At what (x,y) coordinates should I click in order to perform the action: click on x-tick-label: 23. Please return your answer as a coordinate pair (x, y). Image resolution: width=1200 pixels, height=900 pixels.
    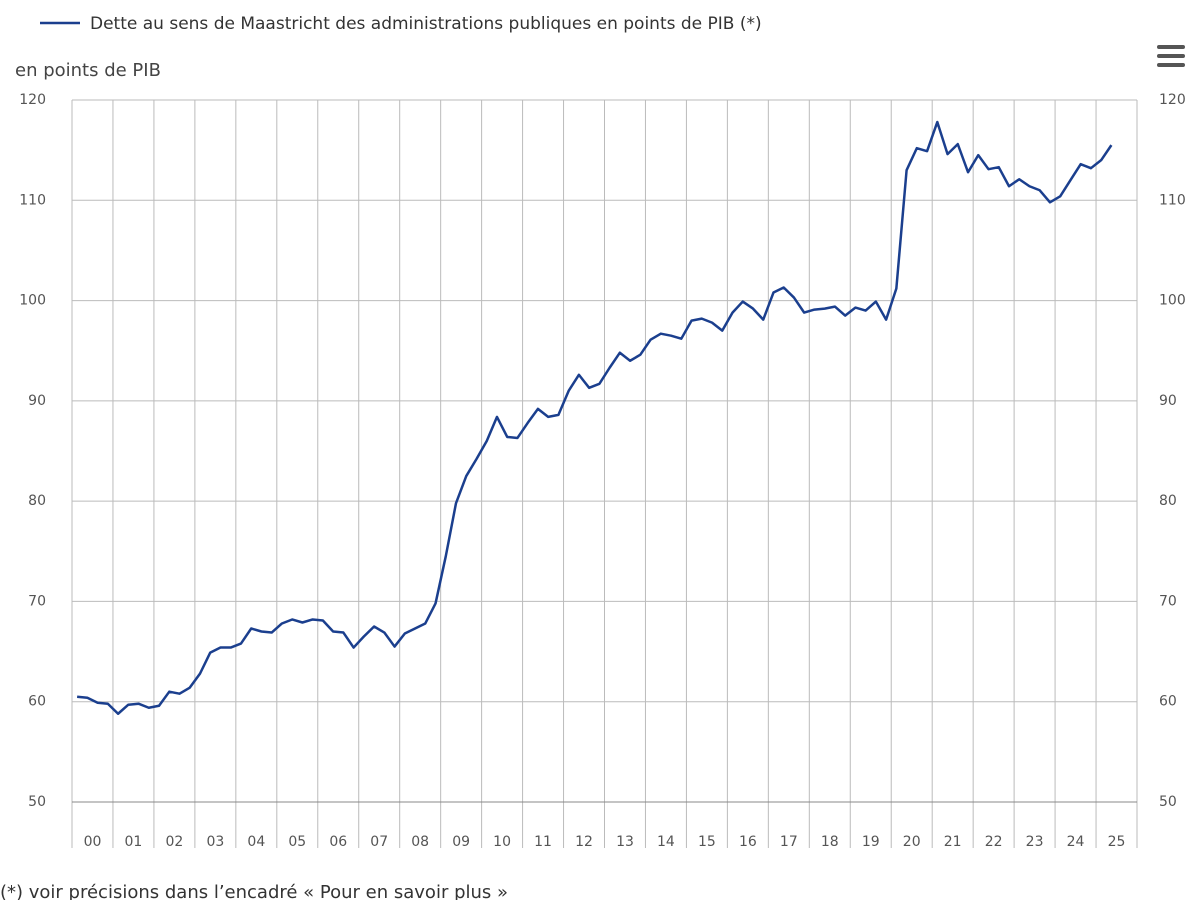
    Looking at the image, I should click on (1035, 842).